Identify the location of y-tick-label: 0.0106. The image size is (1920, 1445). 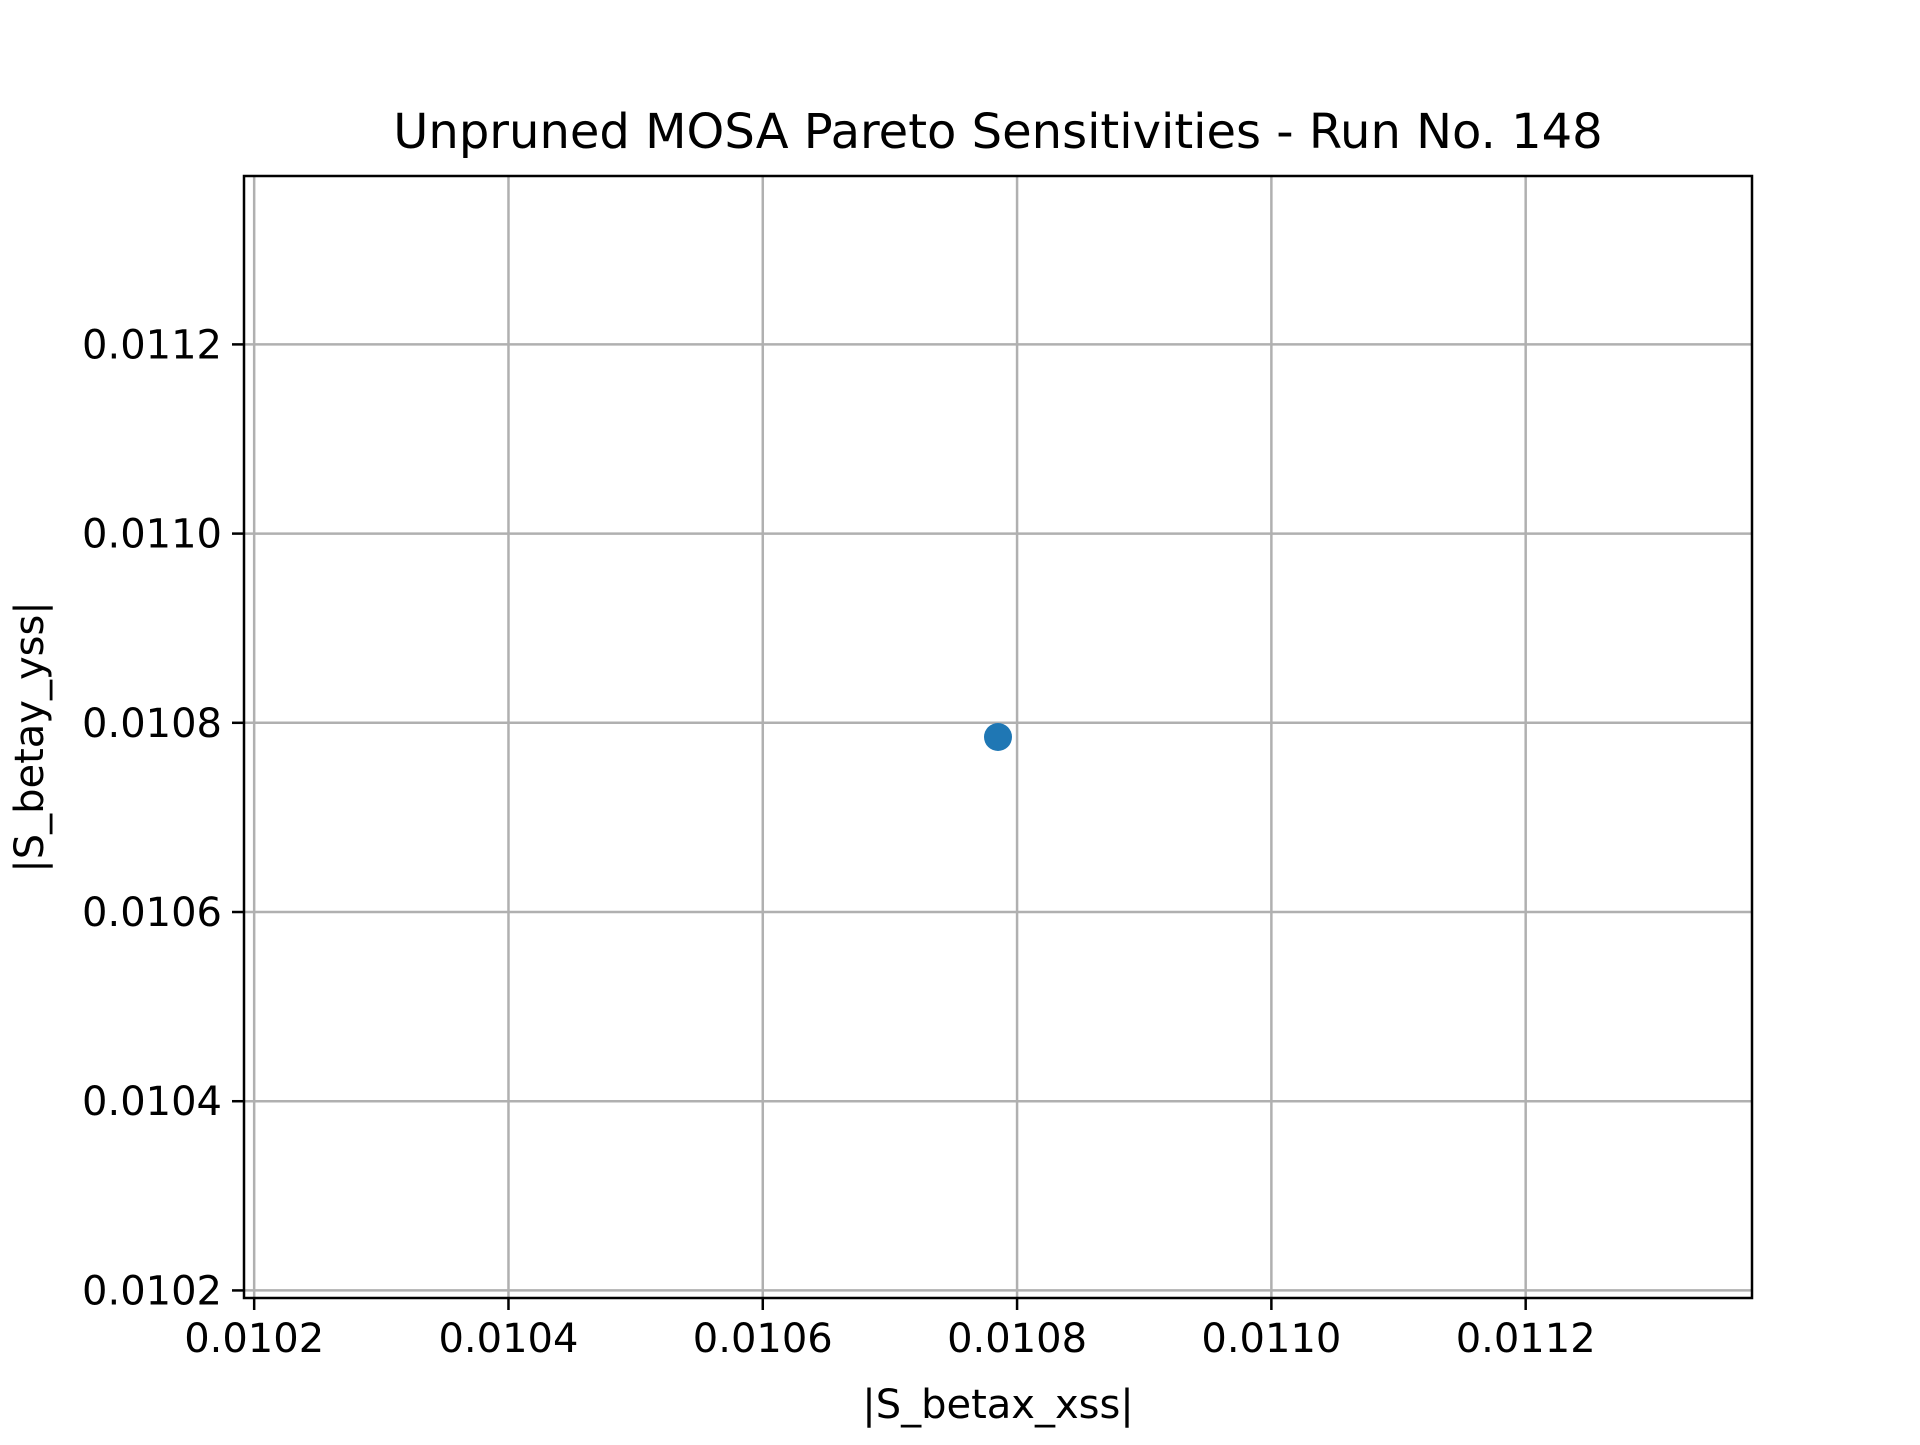
(152, 913).